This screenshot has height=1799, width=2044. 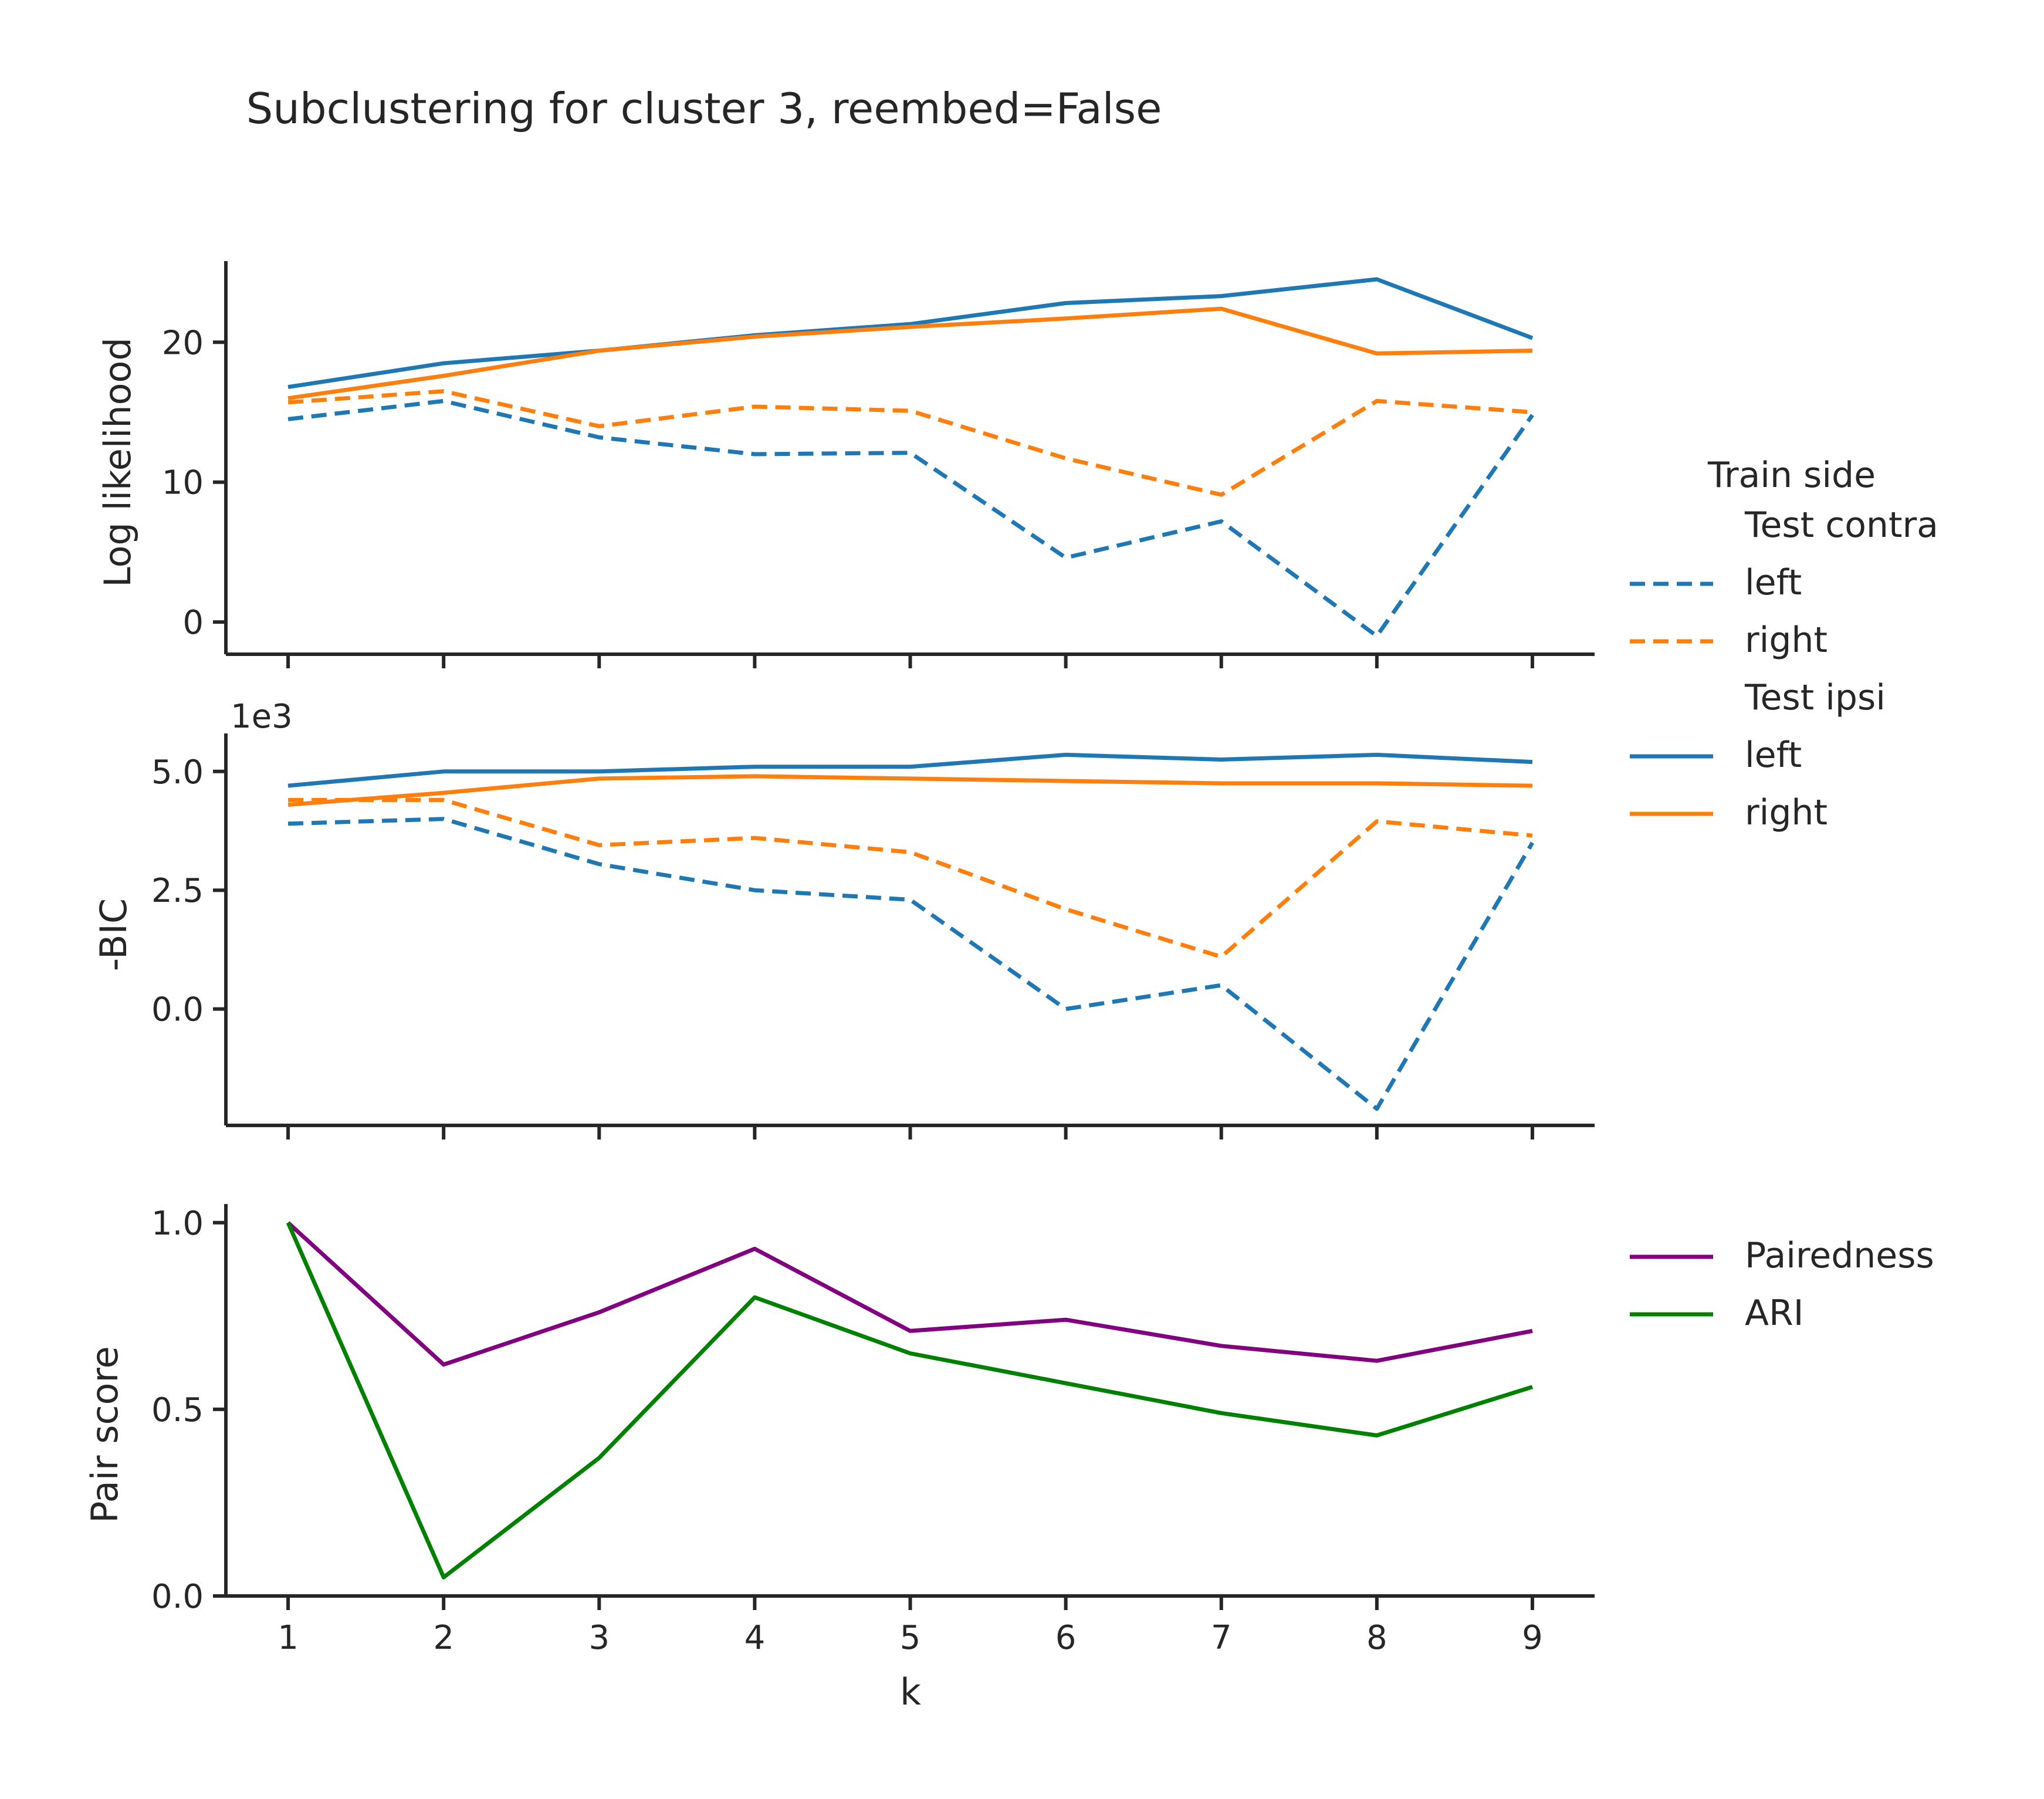 What do you see at coordinates (1782, 1285) in the screenshot?
I see `legend-pair-score: Pairedness ARI` at bounding box center [1782, 1285].